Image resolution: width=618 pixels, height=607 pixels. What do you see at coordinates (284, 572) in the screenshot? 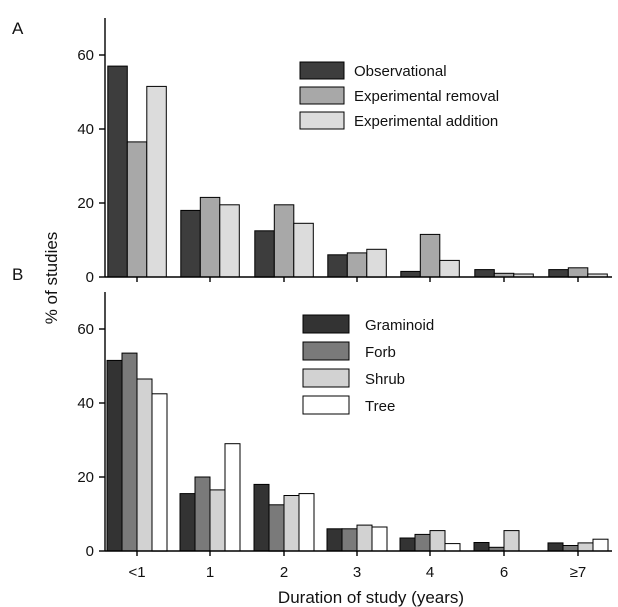
I see `x-tick-label: 2` at bounding box center [284, 572].